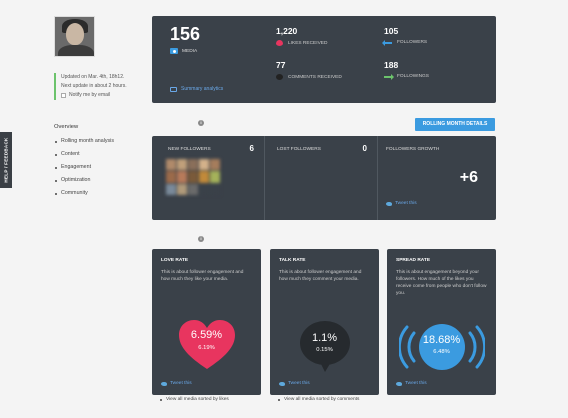 The height and width of the screenshot is (418, 568). What do you see at coordinates (391, 31) in the screenshot?
I see `followers-count: 105` at bounding box center [391, 31].